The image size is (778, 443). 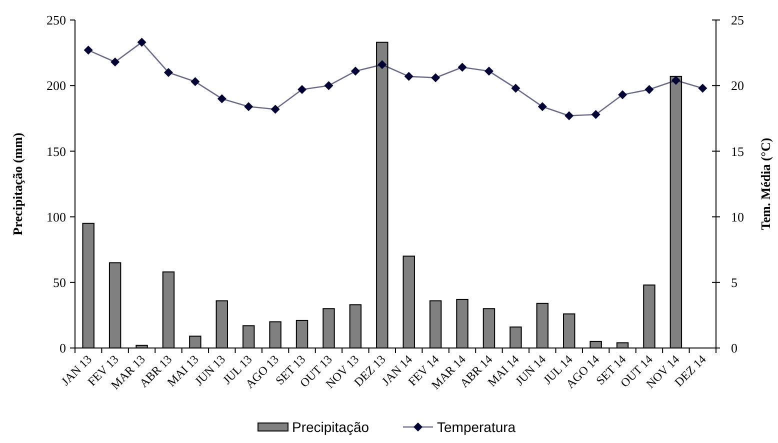 I want to click on y-tick-label: 0, so click(x=63, y=348).